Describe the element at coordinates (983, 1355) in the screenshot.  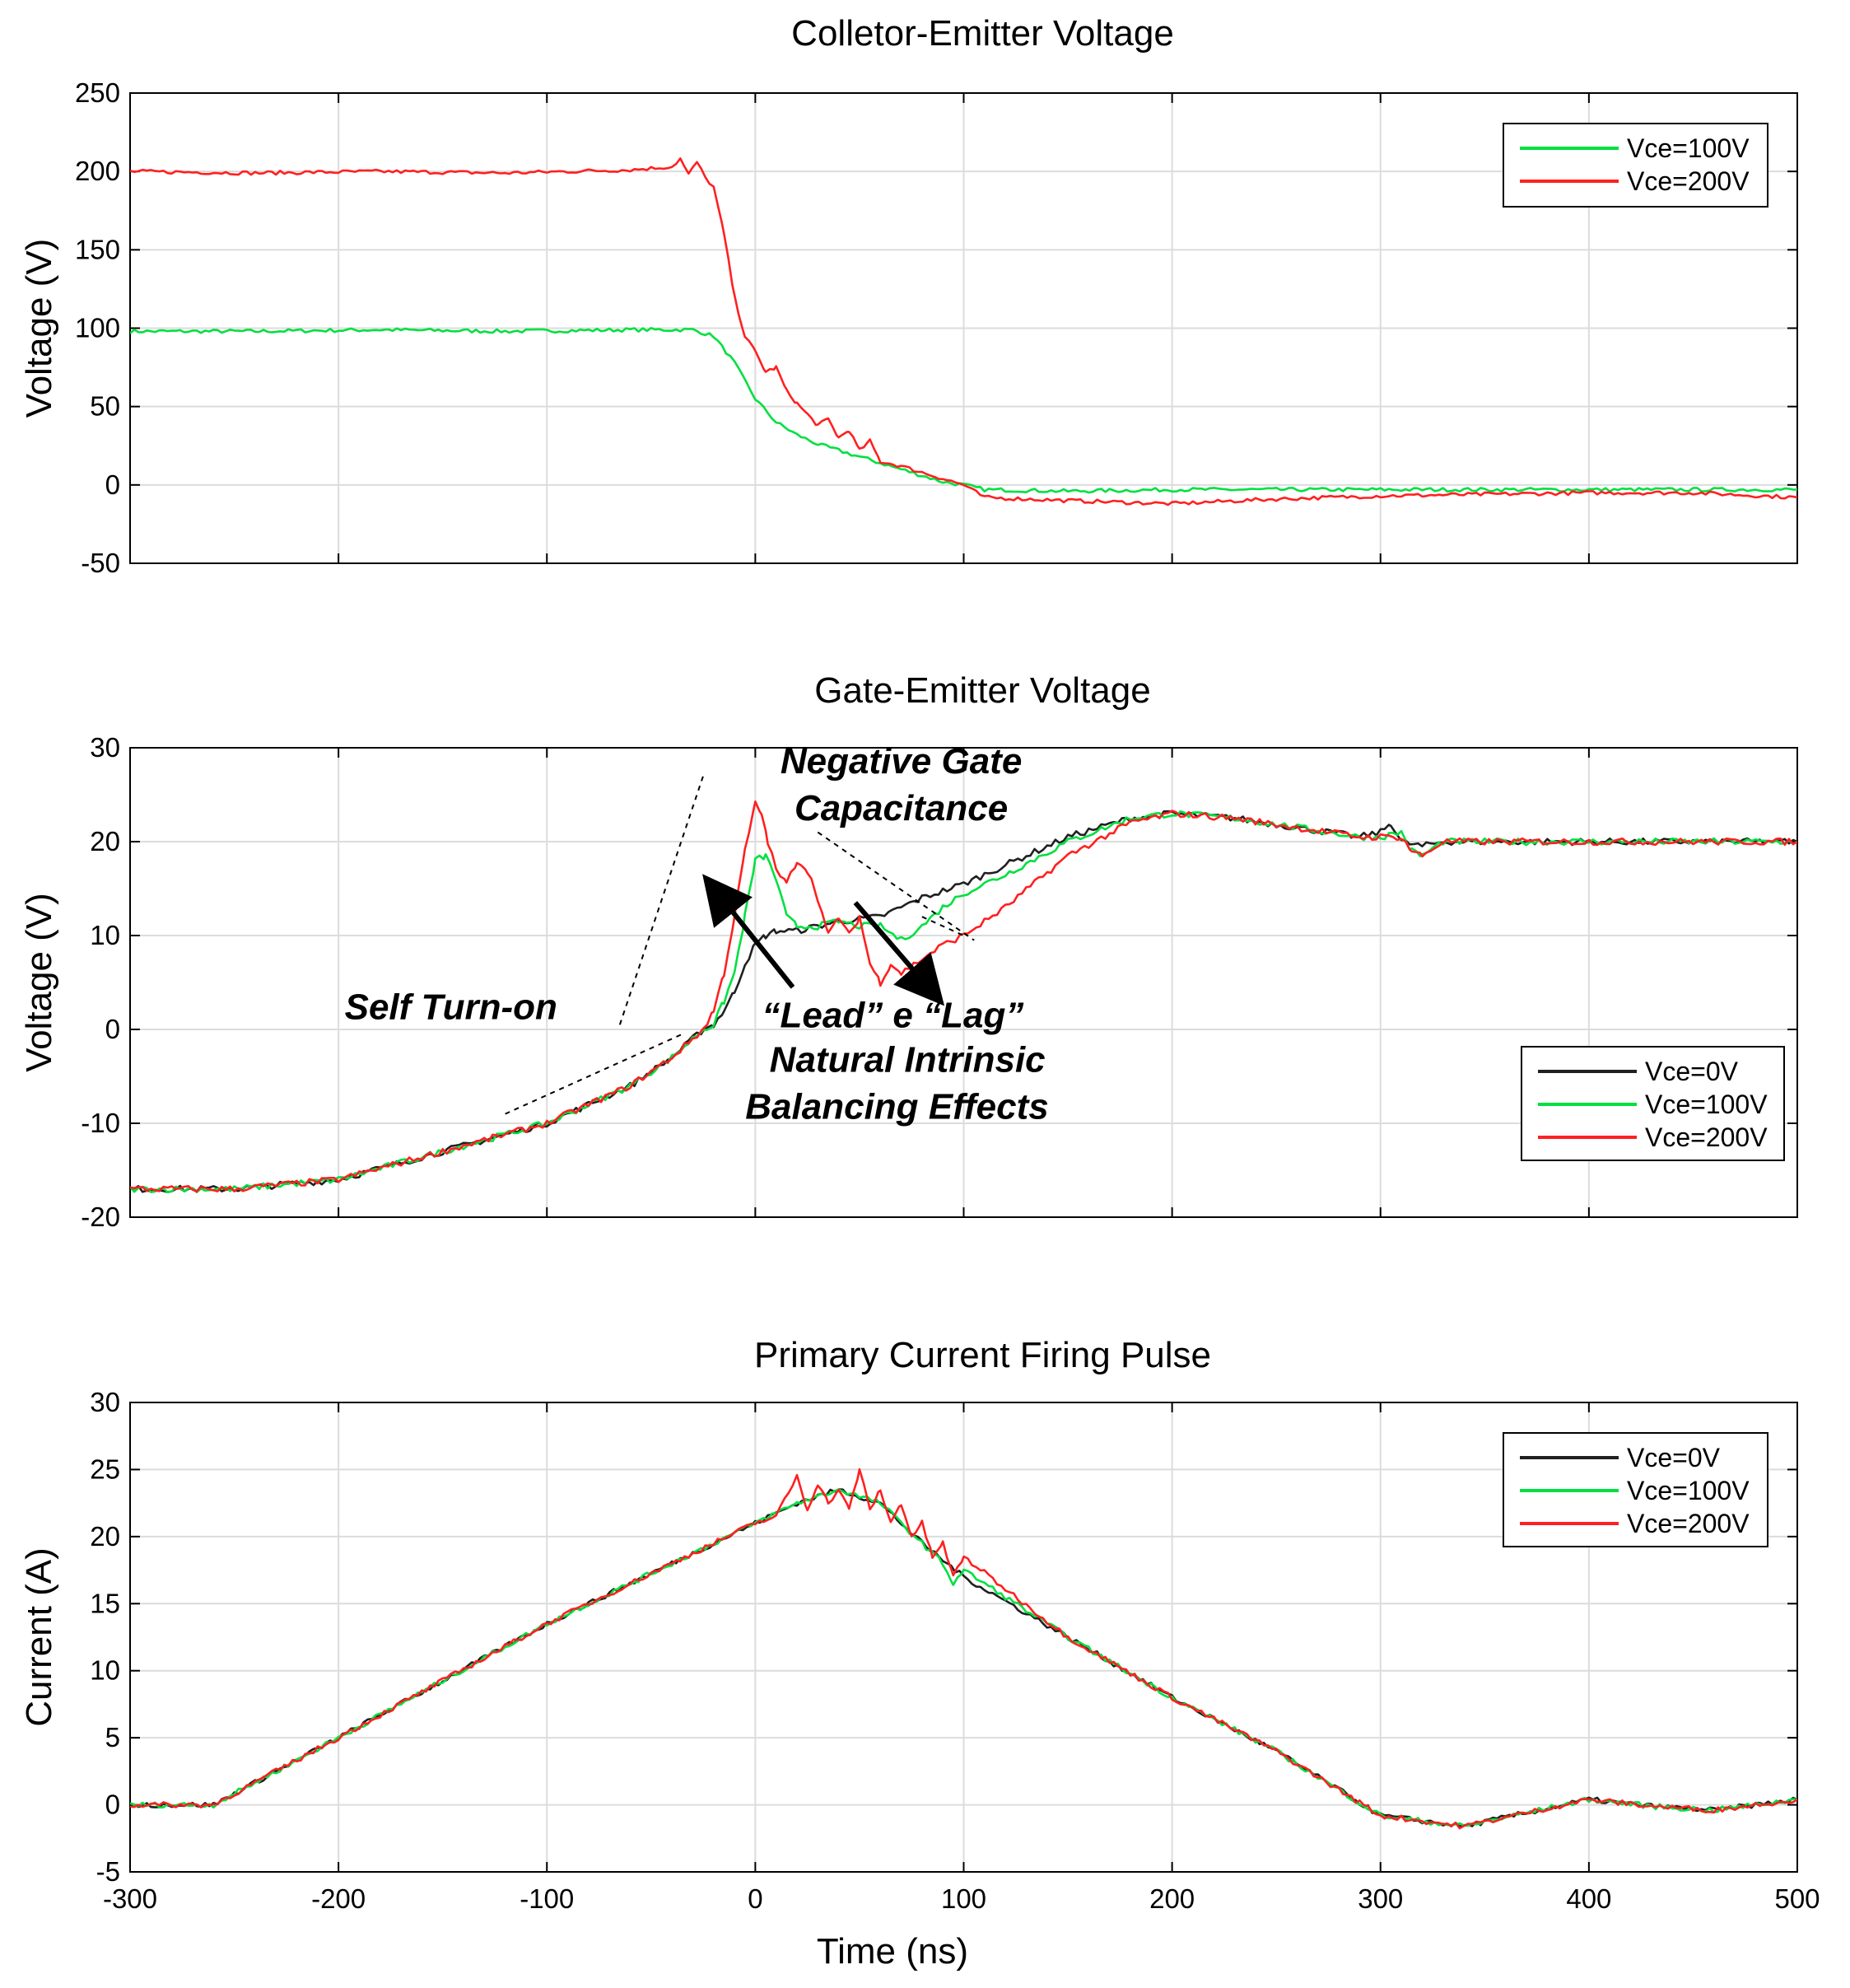
I see `chart-title: Primary Current Firing Pulse` at that location.